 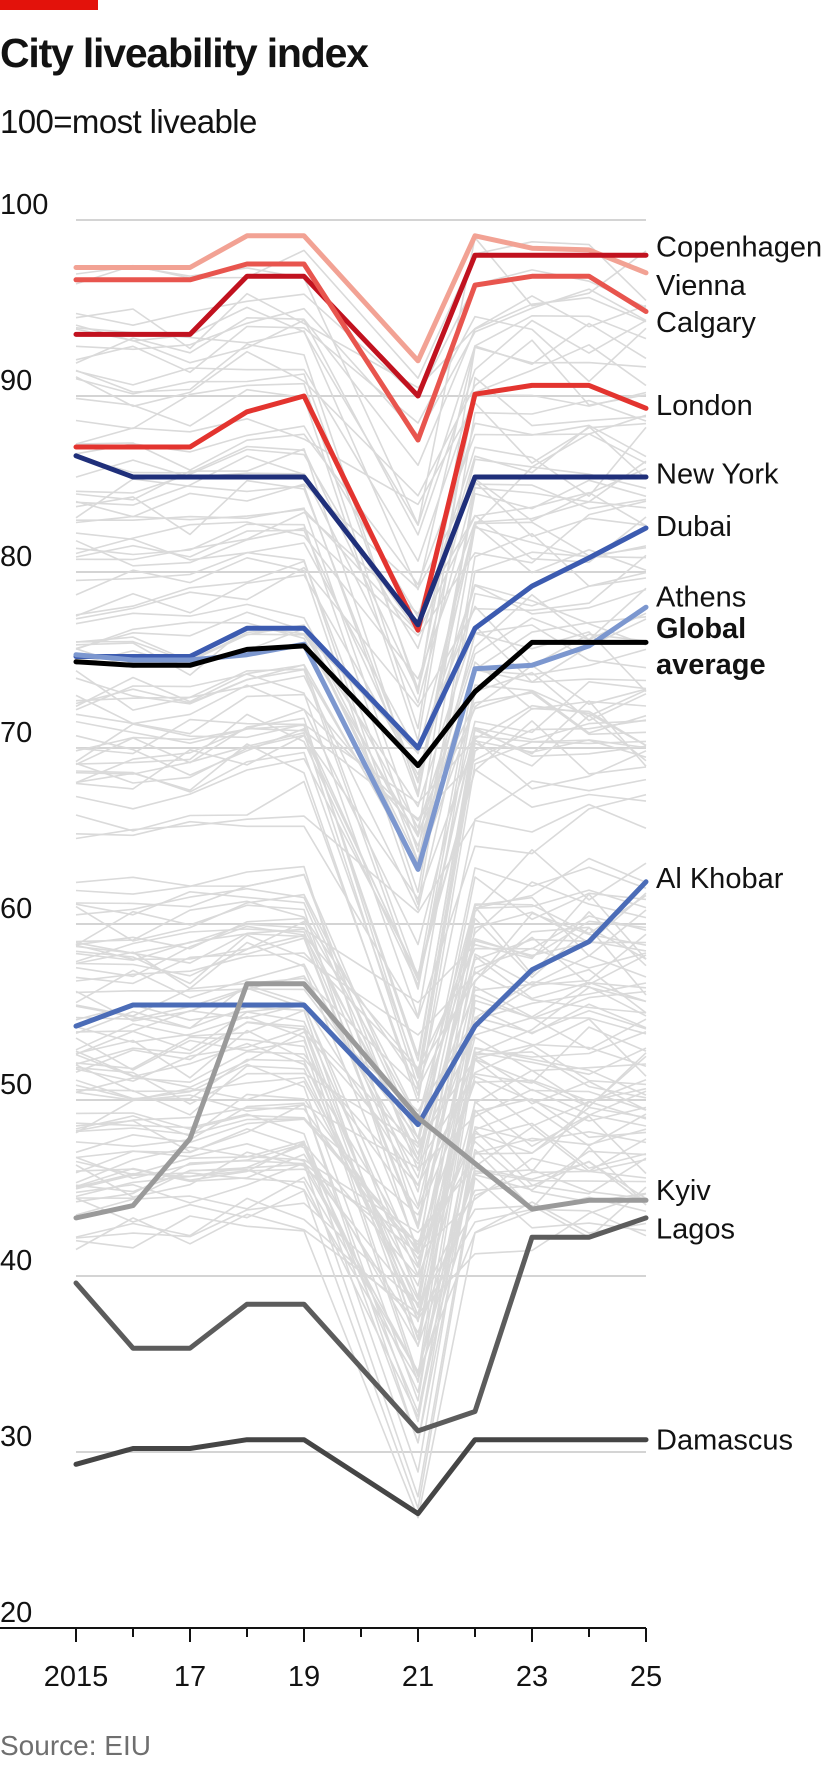 I want to click on y-tick-label: 90, so click(x=16, y=381).